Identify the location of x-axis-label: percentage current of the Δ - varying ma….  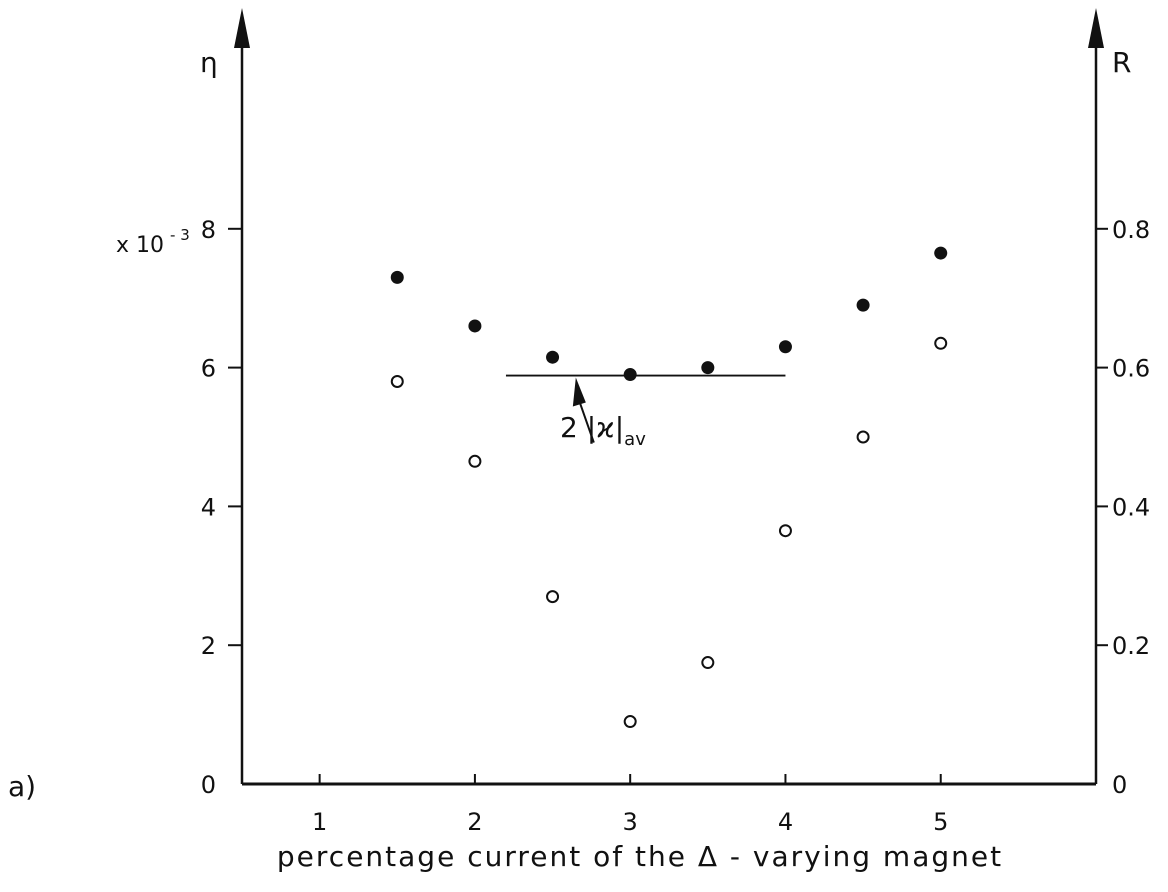
(640, 856).